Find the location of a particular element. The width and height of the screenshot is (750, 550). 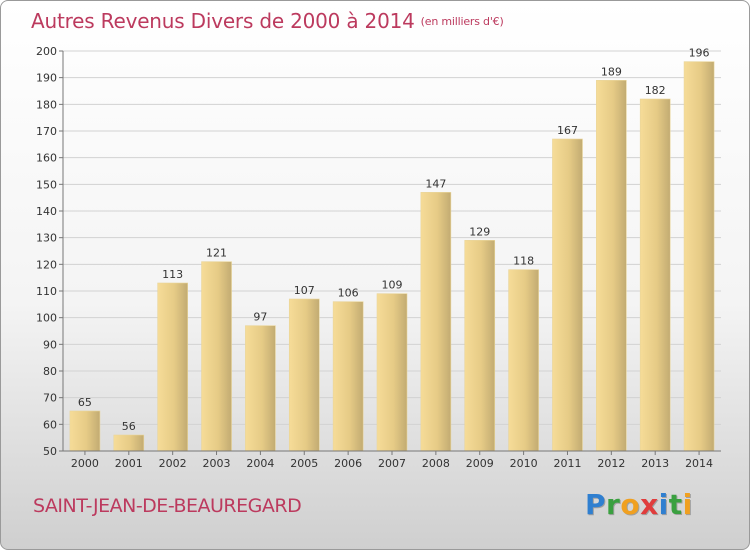

data-label: 113 is located at coordinates (172, 274).